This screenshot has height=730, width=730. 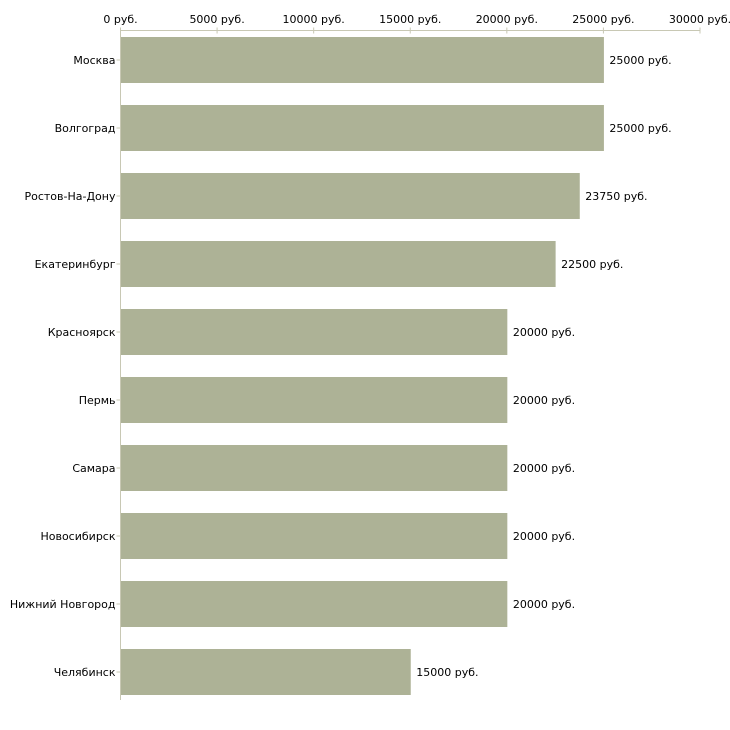 What do you see at coordinates (507, 19) in the screenshot?
I see `x-tick-label: 20000 руб.` at bounding box center [507, 19].